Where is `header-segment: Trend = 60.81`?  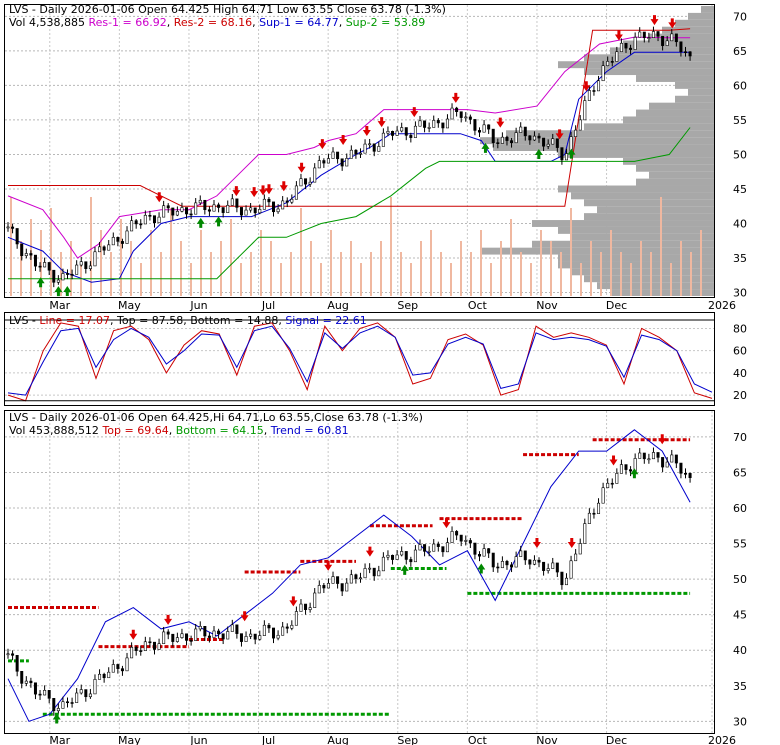
header-segment: Trend = 60.81 is located at coordinates (309, 430).